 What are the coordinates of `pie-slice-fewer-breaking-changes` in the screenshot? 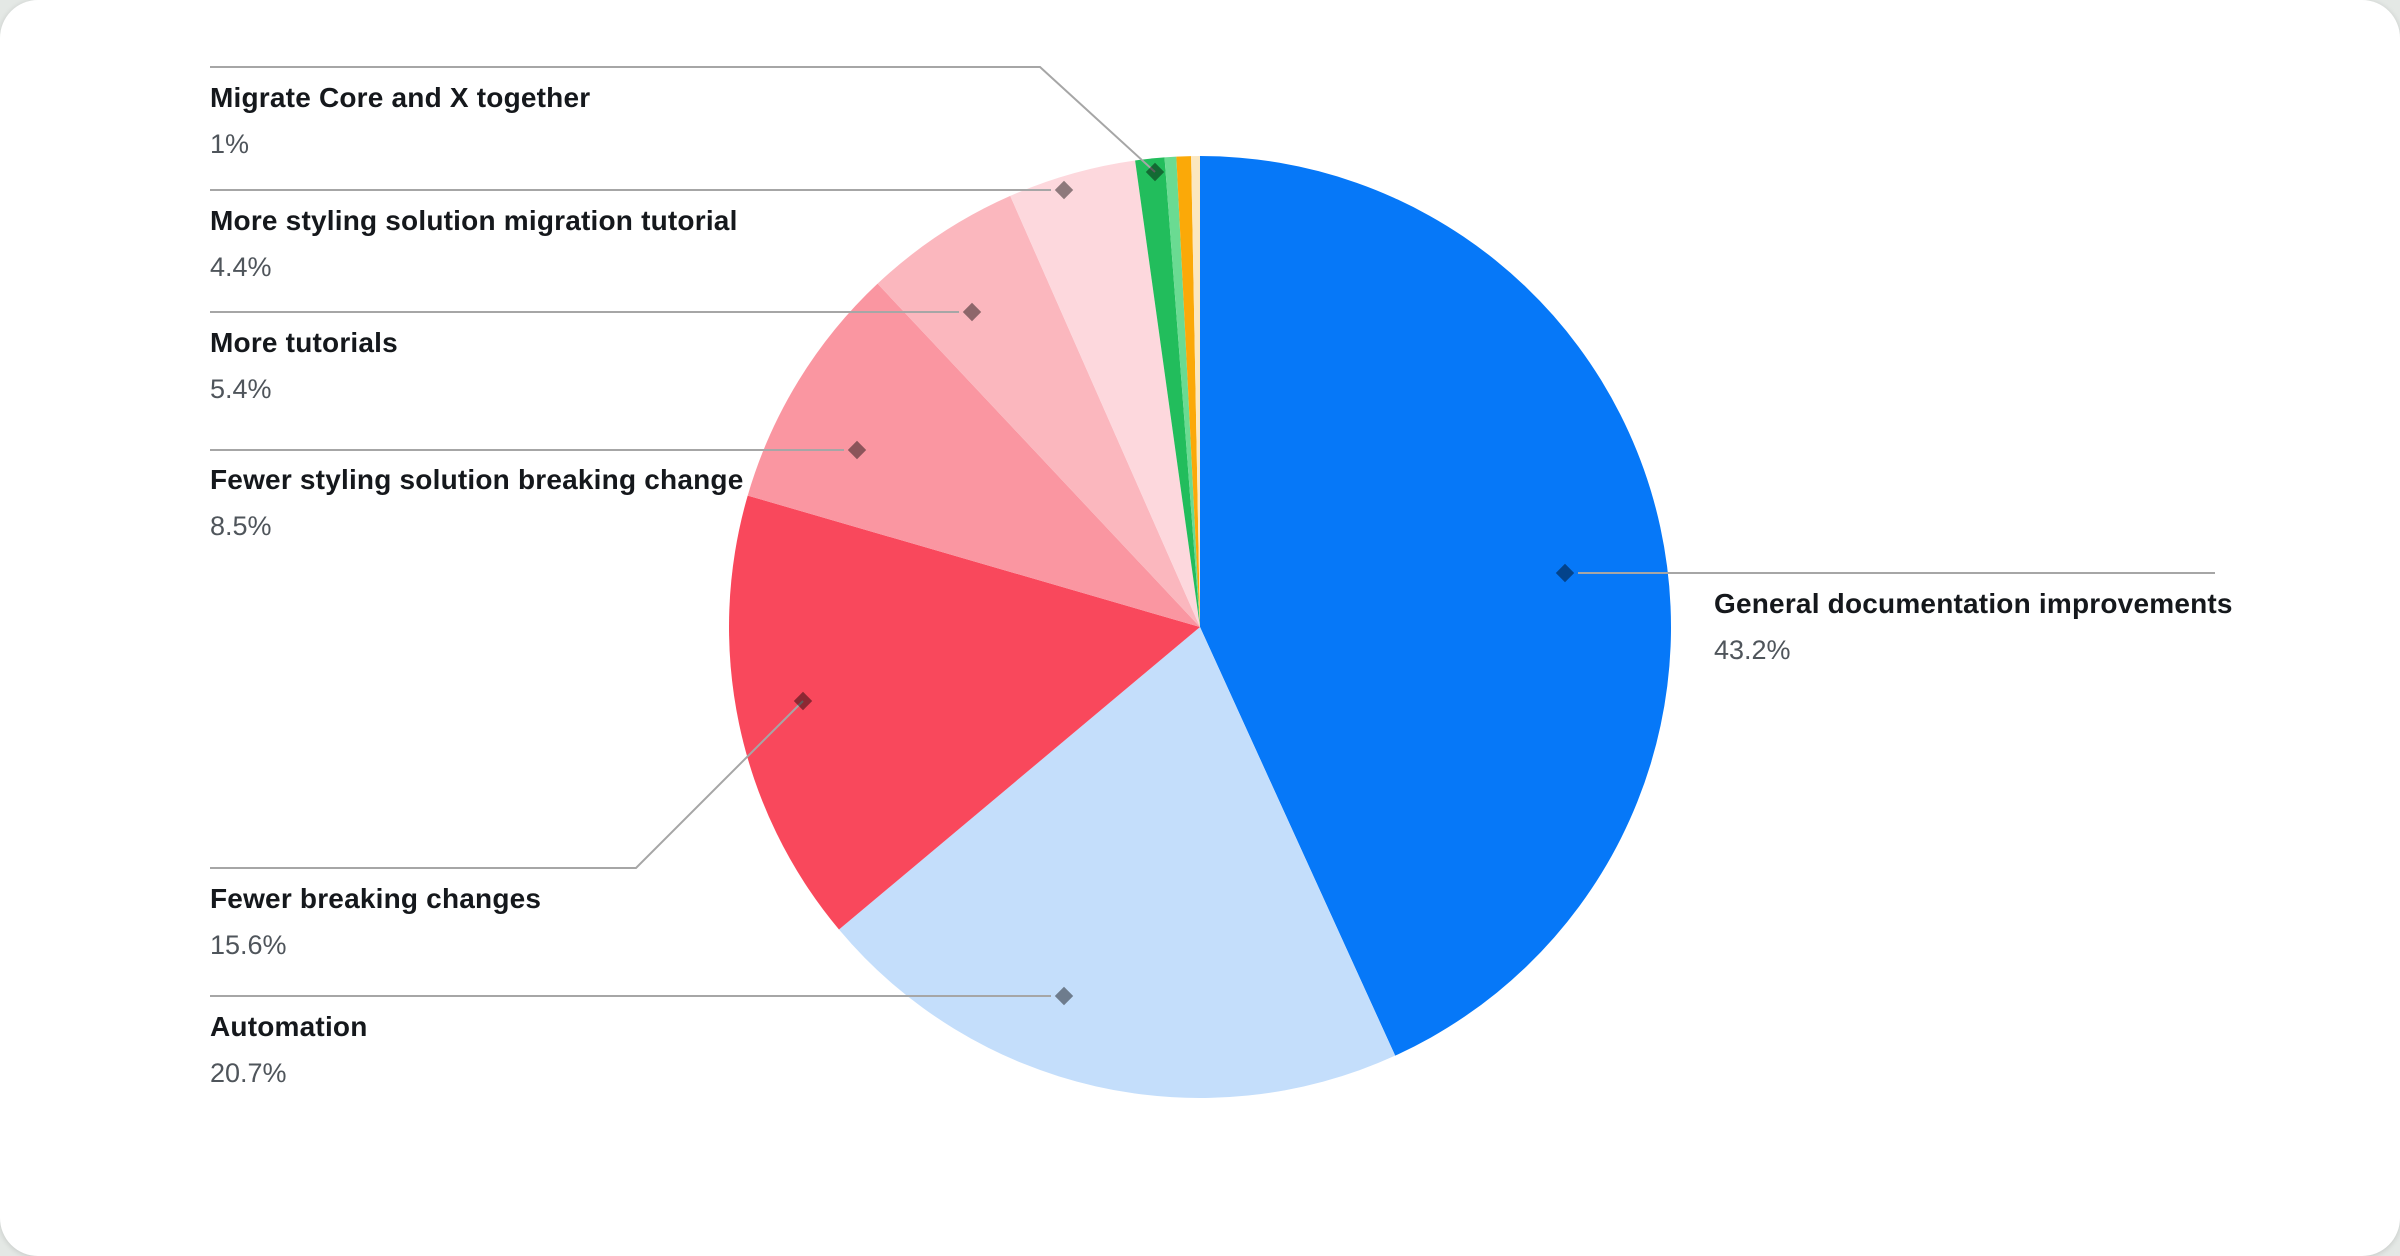 It's located at (964, 712).